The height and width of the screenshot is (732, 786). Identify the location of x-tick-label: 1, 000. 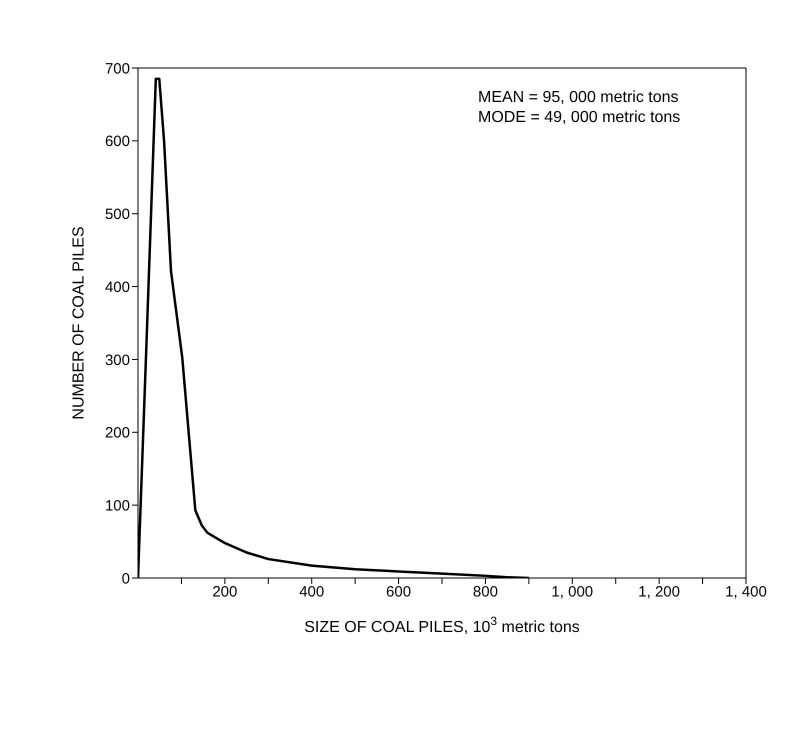
(572, 592).